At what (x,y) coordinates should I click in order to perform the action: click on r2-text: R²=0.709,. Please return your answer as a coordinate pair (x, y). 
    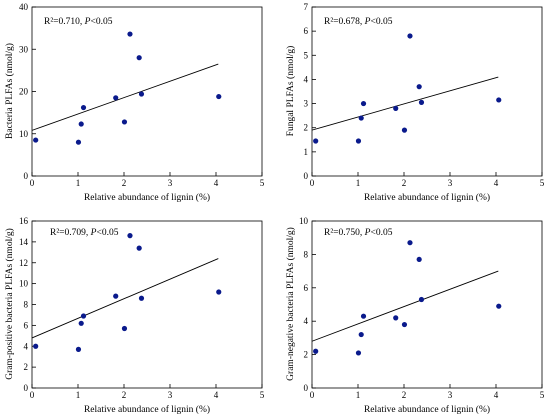
    Looking at the image, I should click on (70, 233).